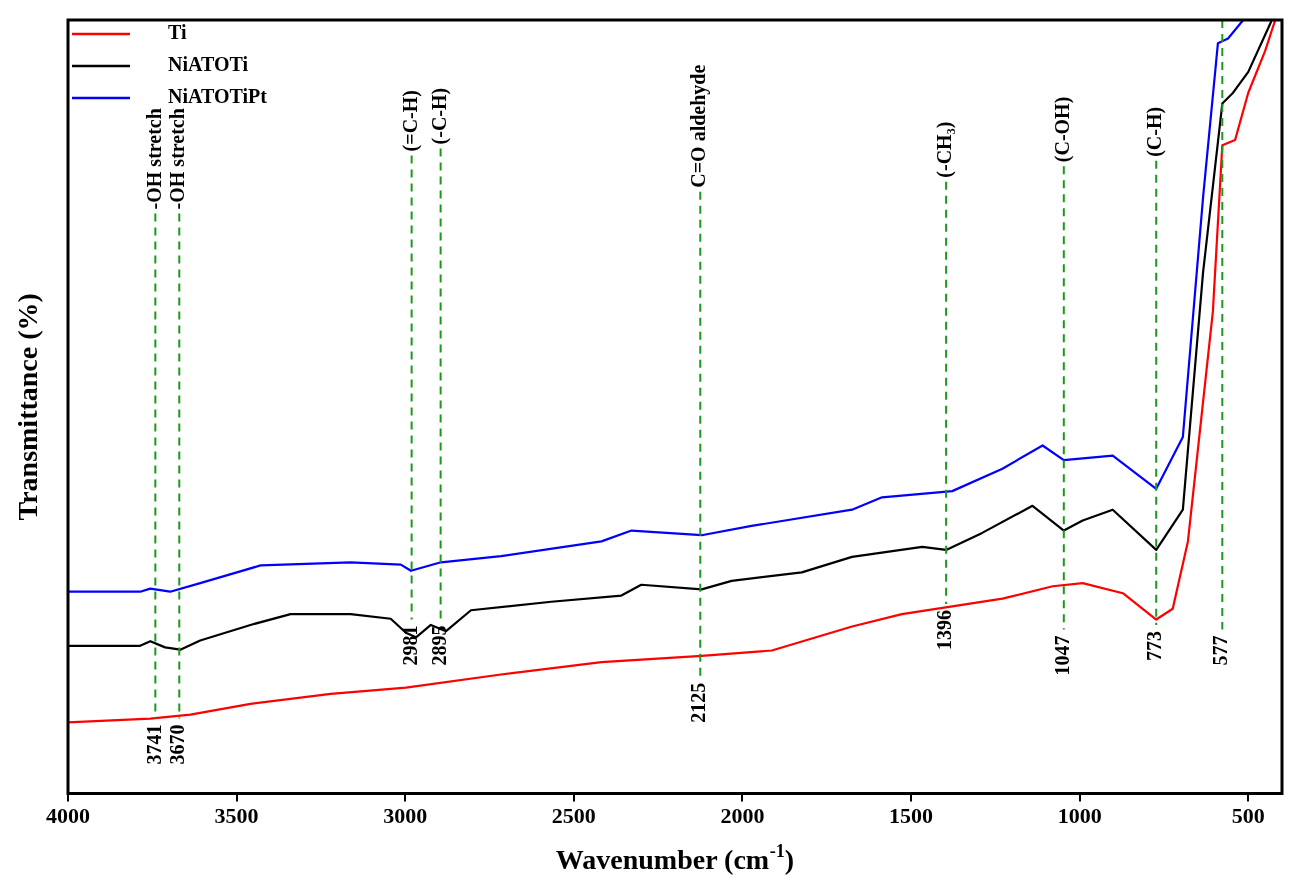 The width and height of the screenshot is (1290, 886). Describe the element at coordinates (439, 116) in the screenshot. I see `annotation: (-C-H)` at that location.